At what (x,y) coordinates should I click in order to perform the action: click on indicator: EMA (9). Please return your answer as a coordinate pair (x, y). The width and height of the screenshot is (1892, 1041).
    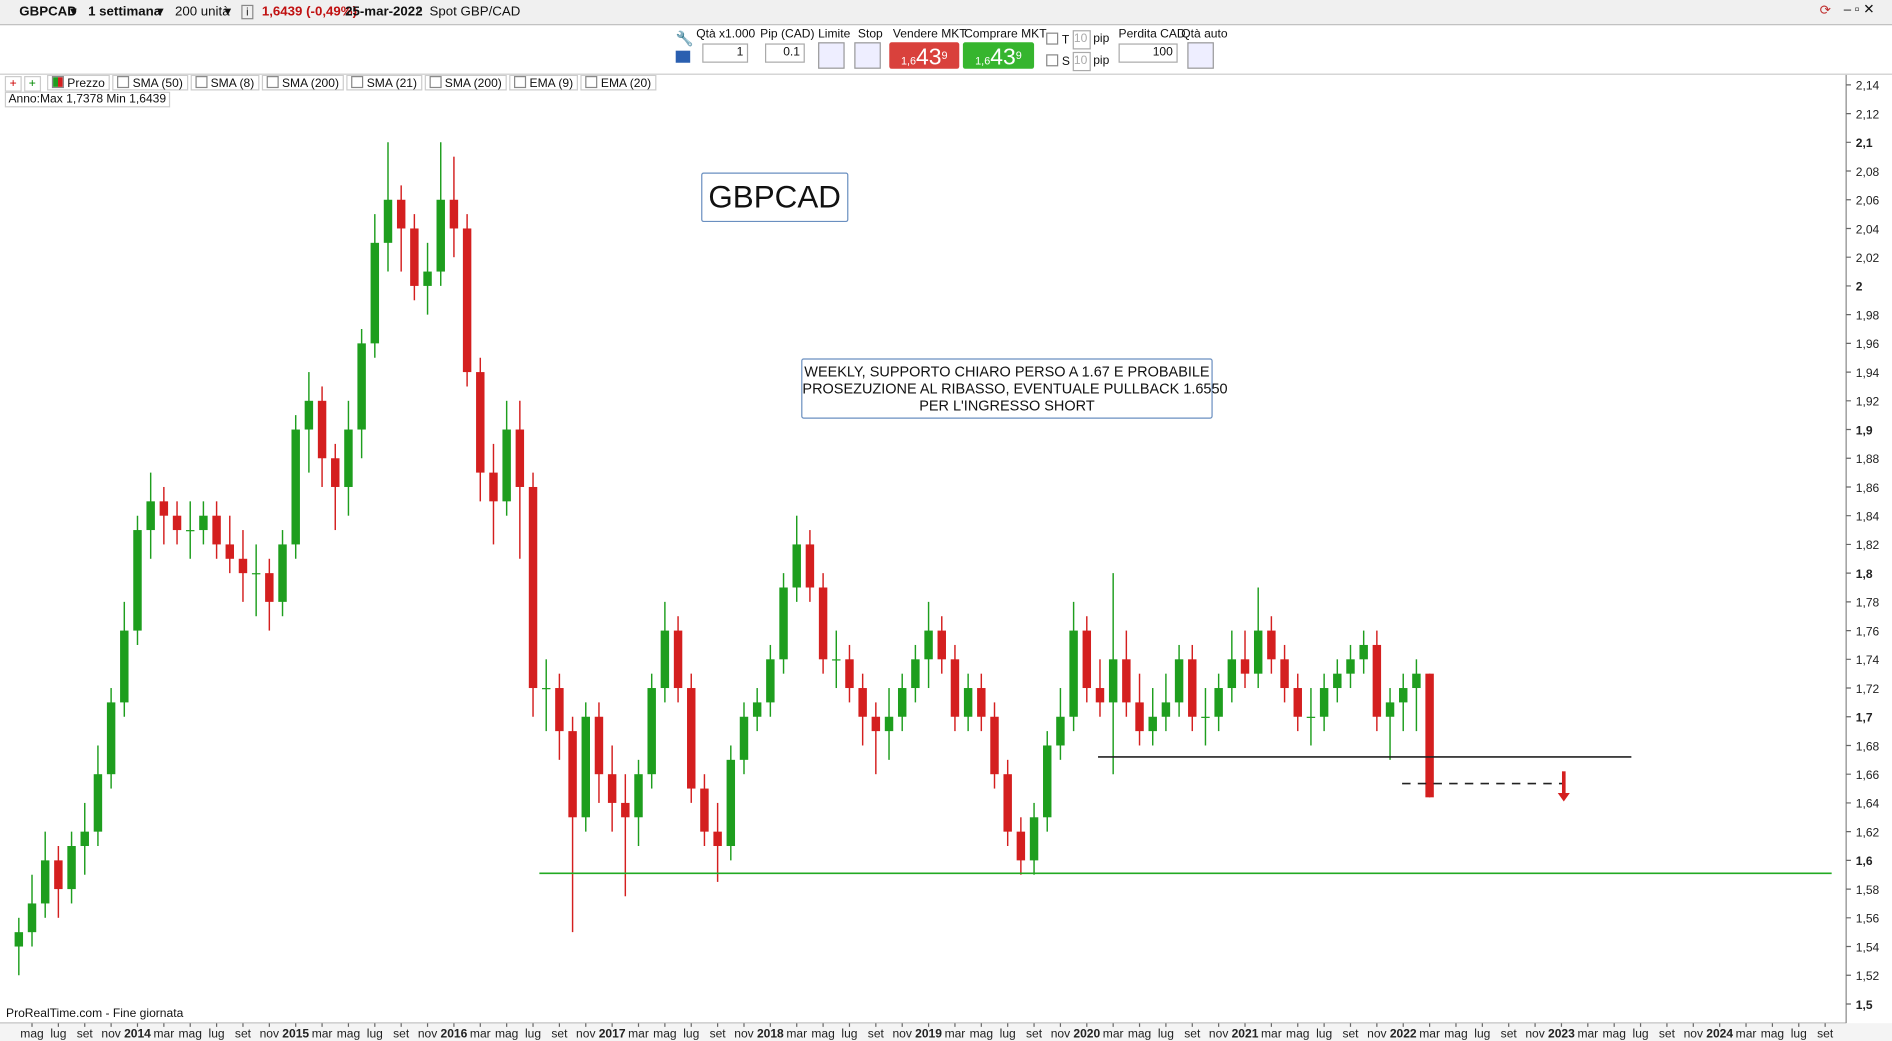
    Looking at the image, I should click on (543, 82).